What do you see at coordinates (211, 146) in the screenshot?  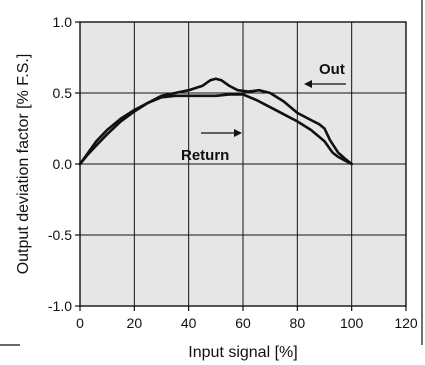 I see `annotation-return: Return` at bounding box center [211, 146].